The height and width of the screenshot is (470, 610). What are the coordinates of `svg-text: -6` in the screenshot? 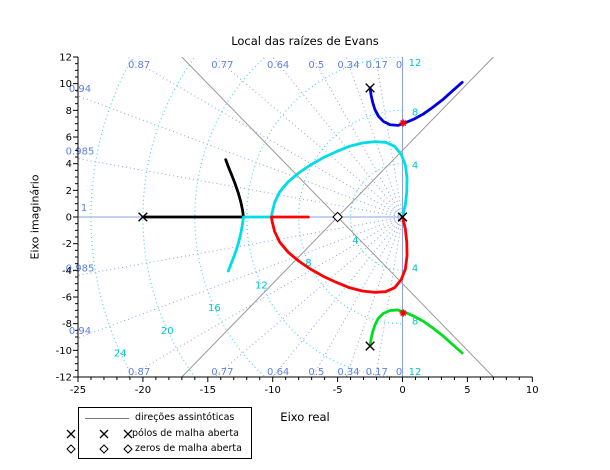 It's located at (67, 298).